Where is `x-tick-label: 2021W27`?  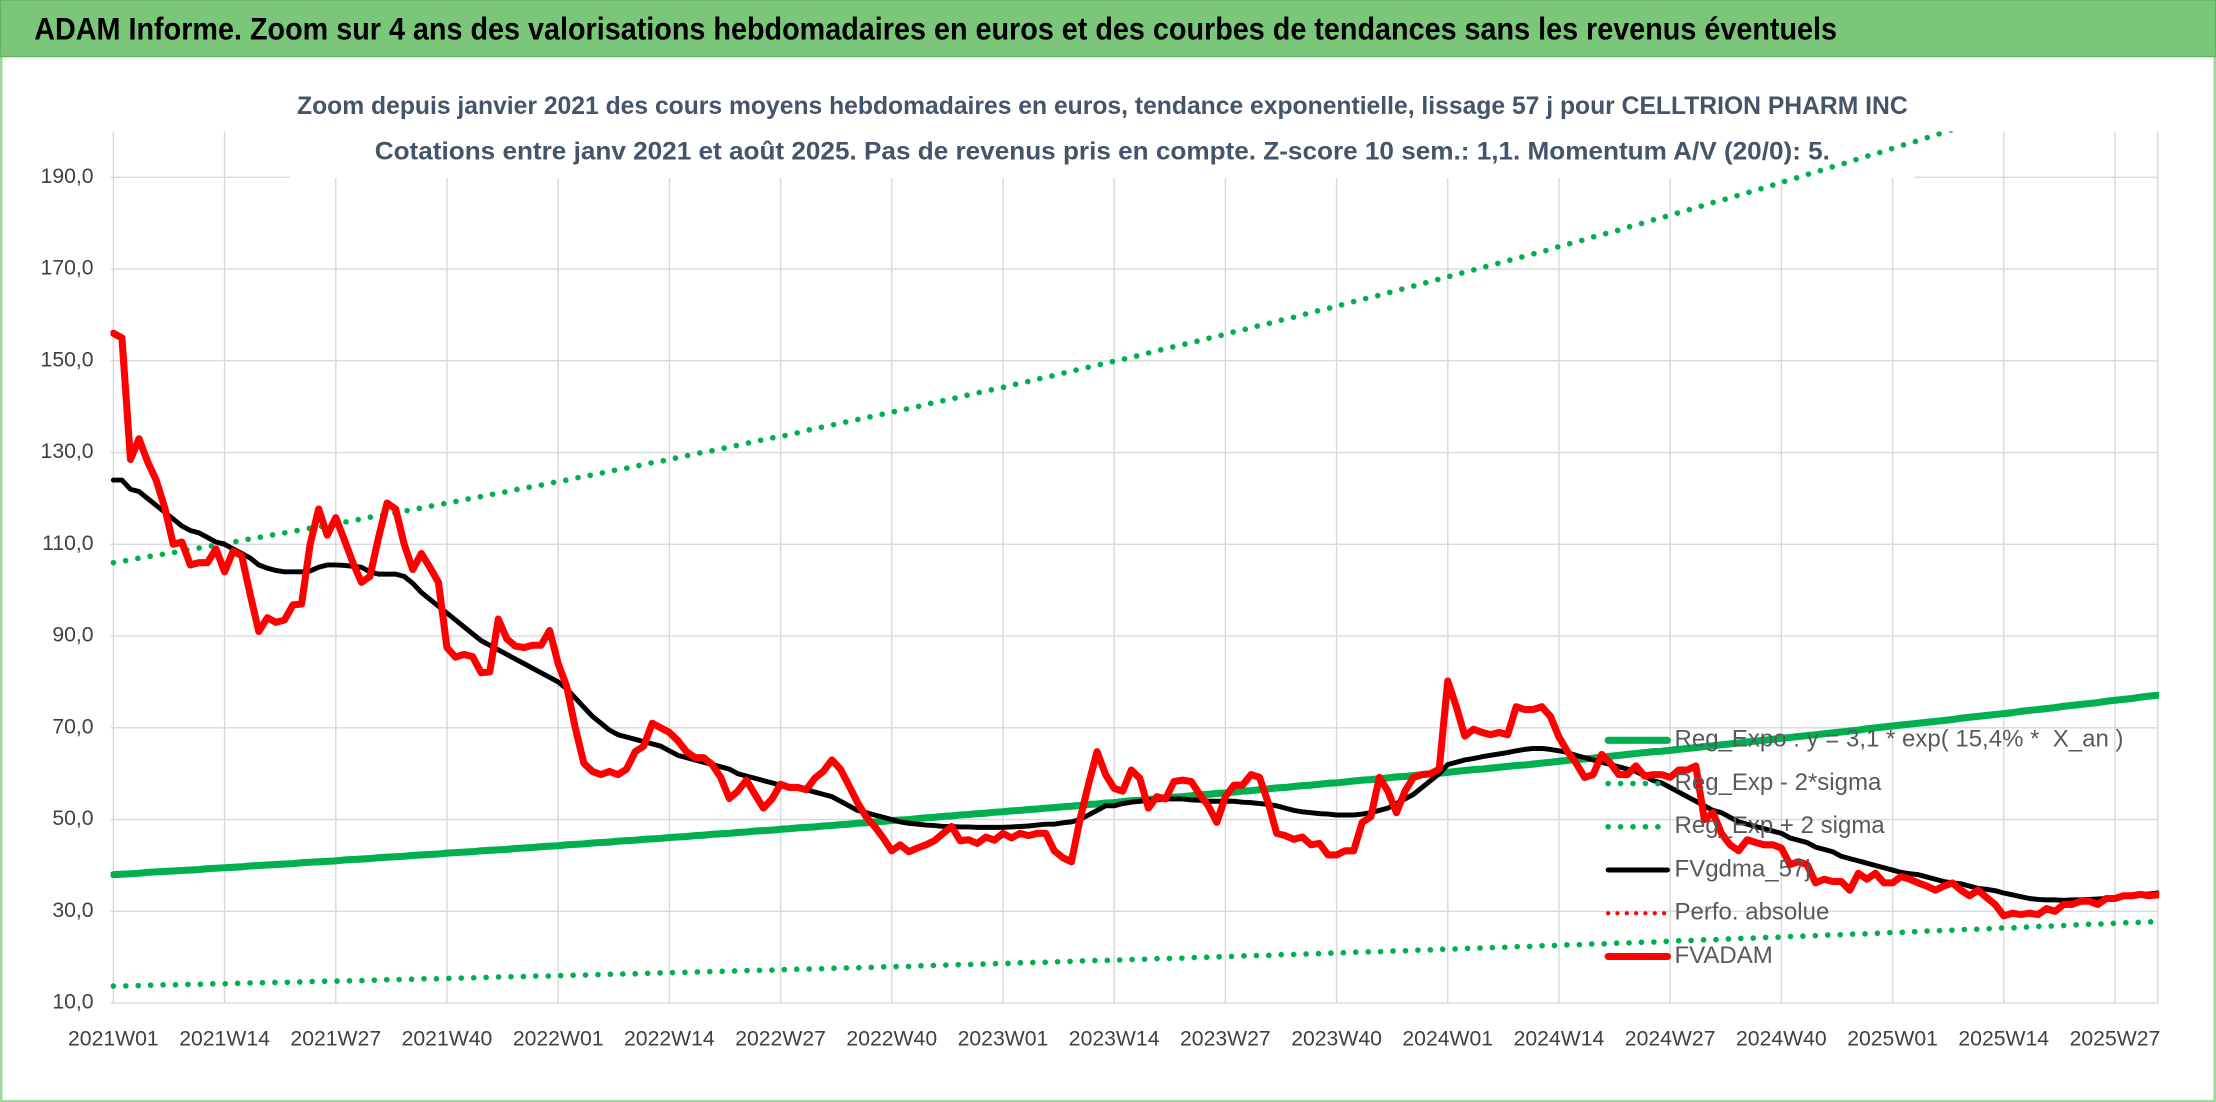
x-tick-label: 2021W27 is located at coordinates (335, 1038).